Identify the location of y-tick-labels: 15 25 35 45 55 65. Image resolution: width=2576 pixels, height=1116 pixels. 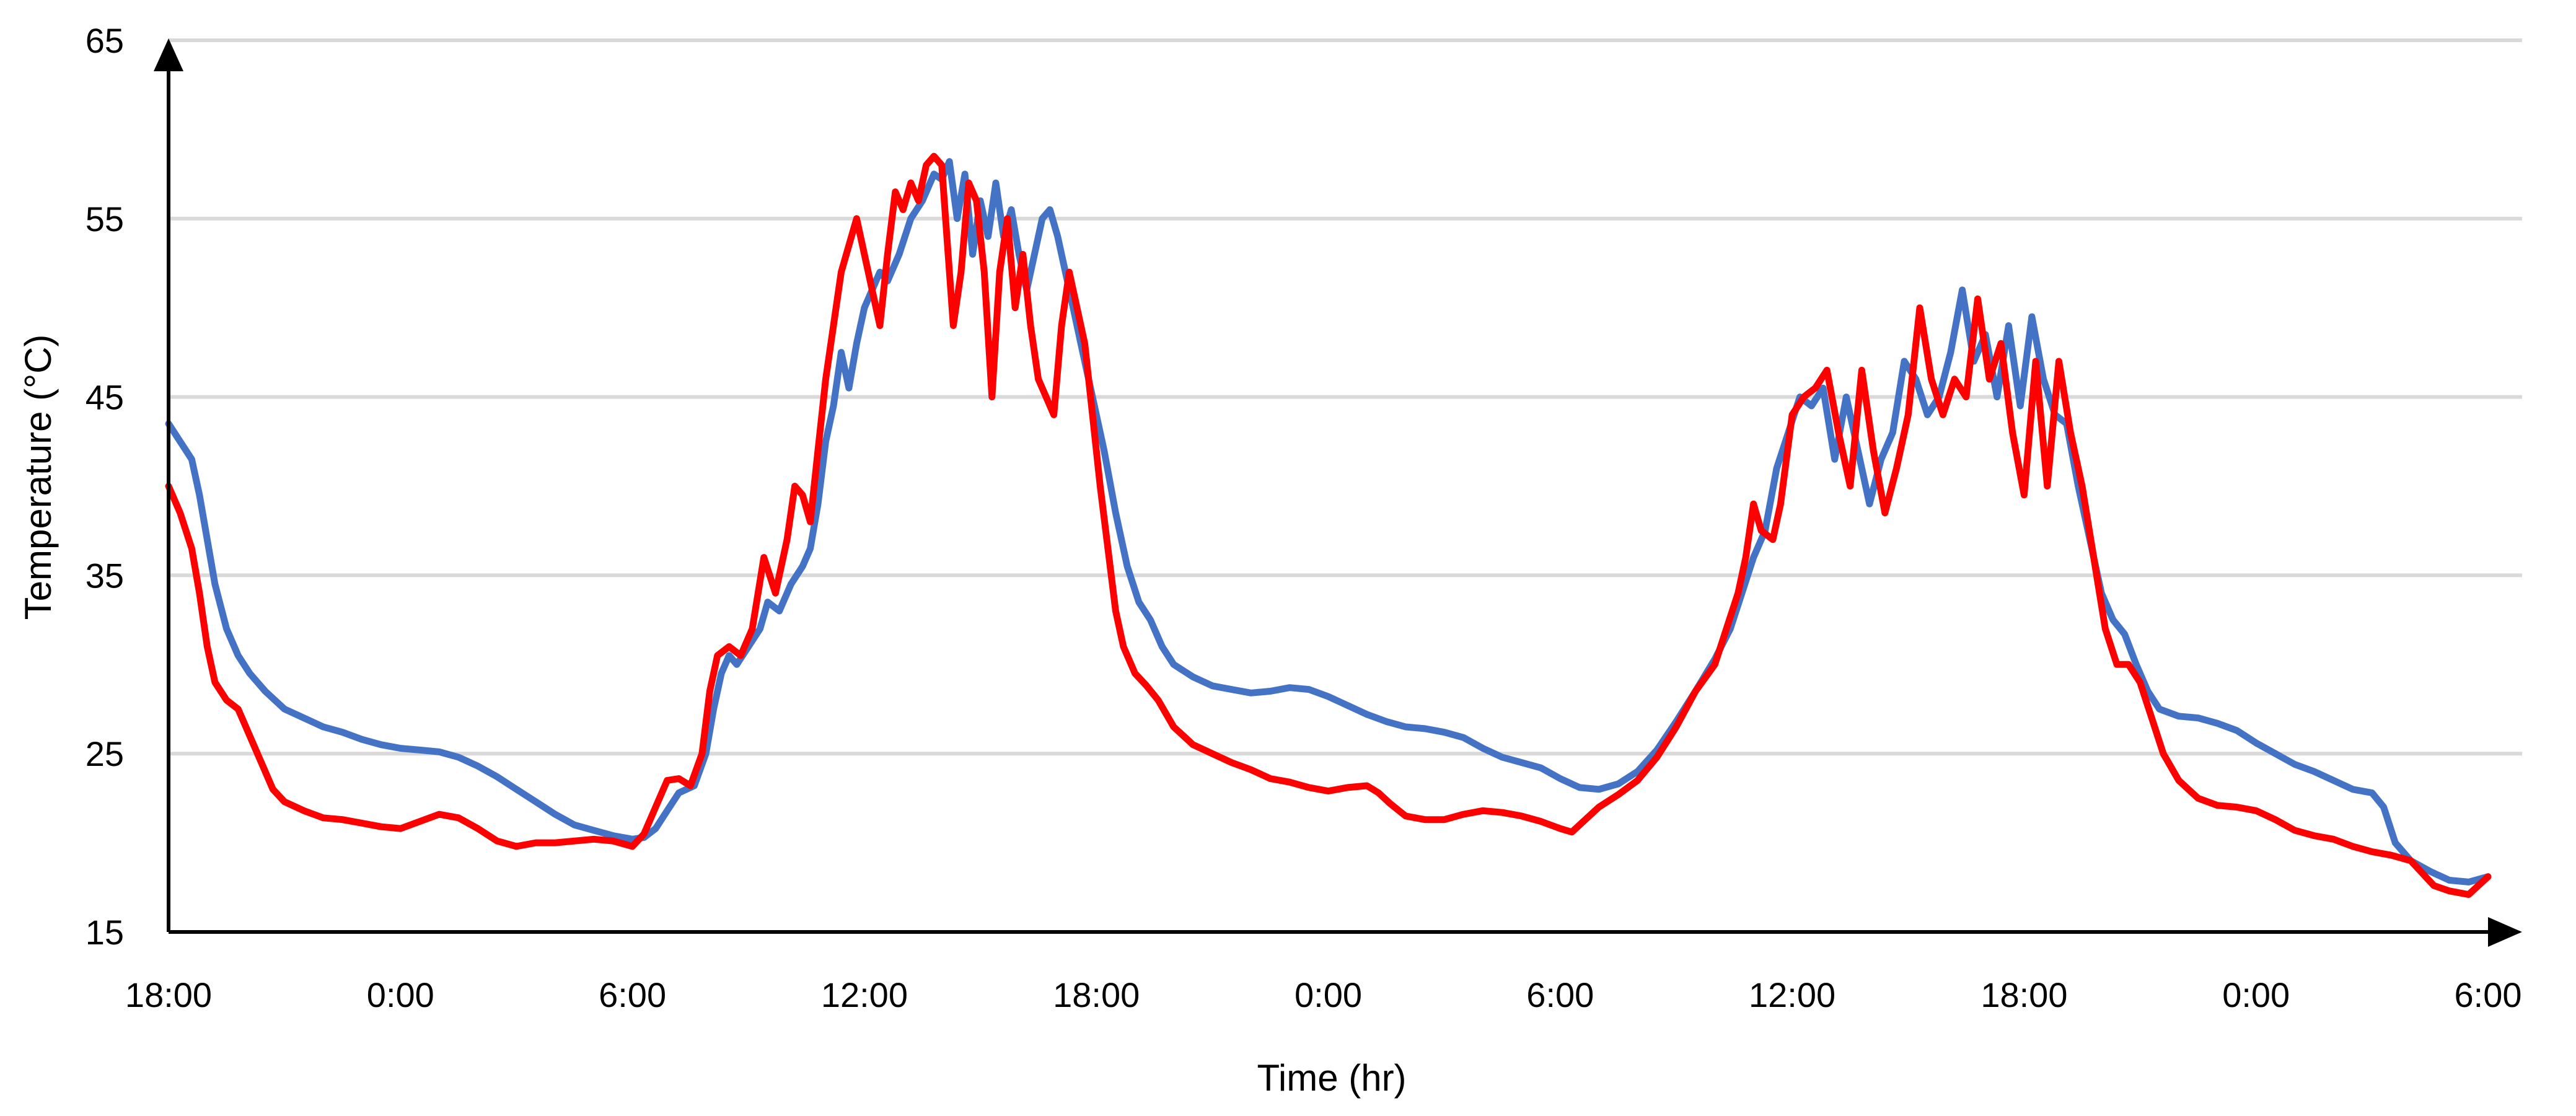
(105, 487).